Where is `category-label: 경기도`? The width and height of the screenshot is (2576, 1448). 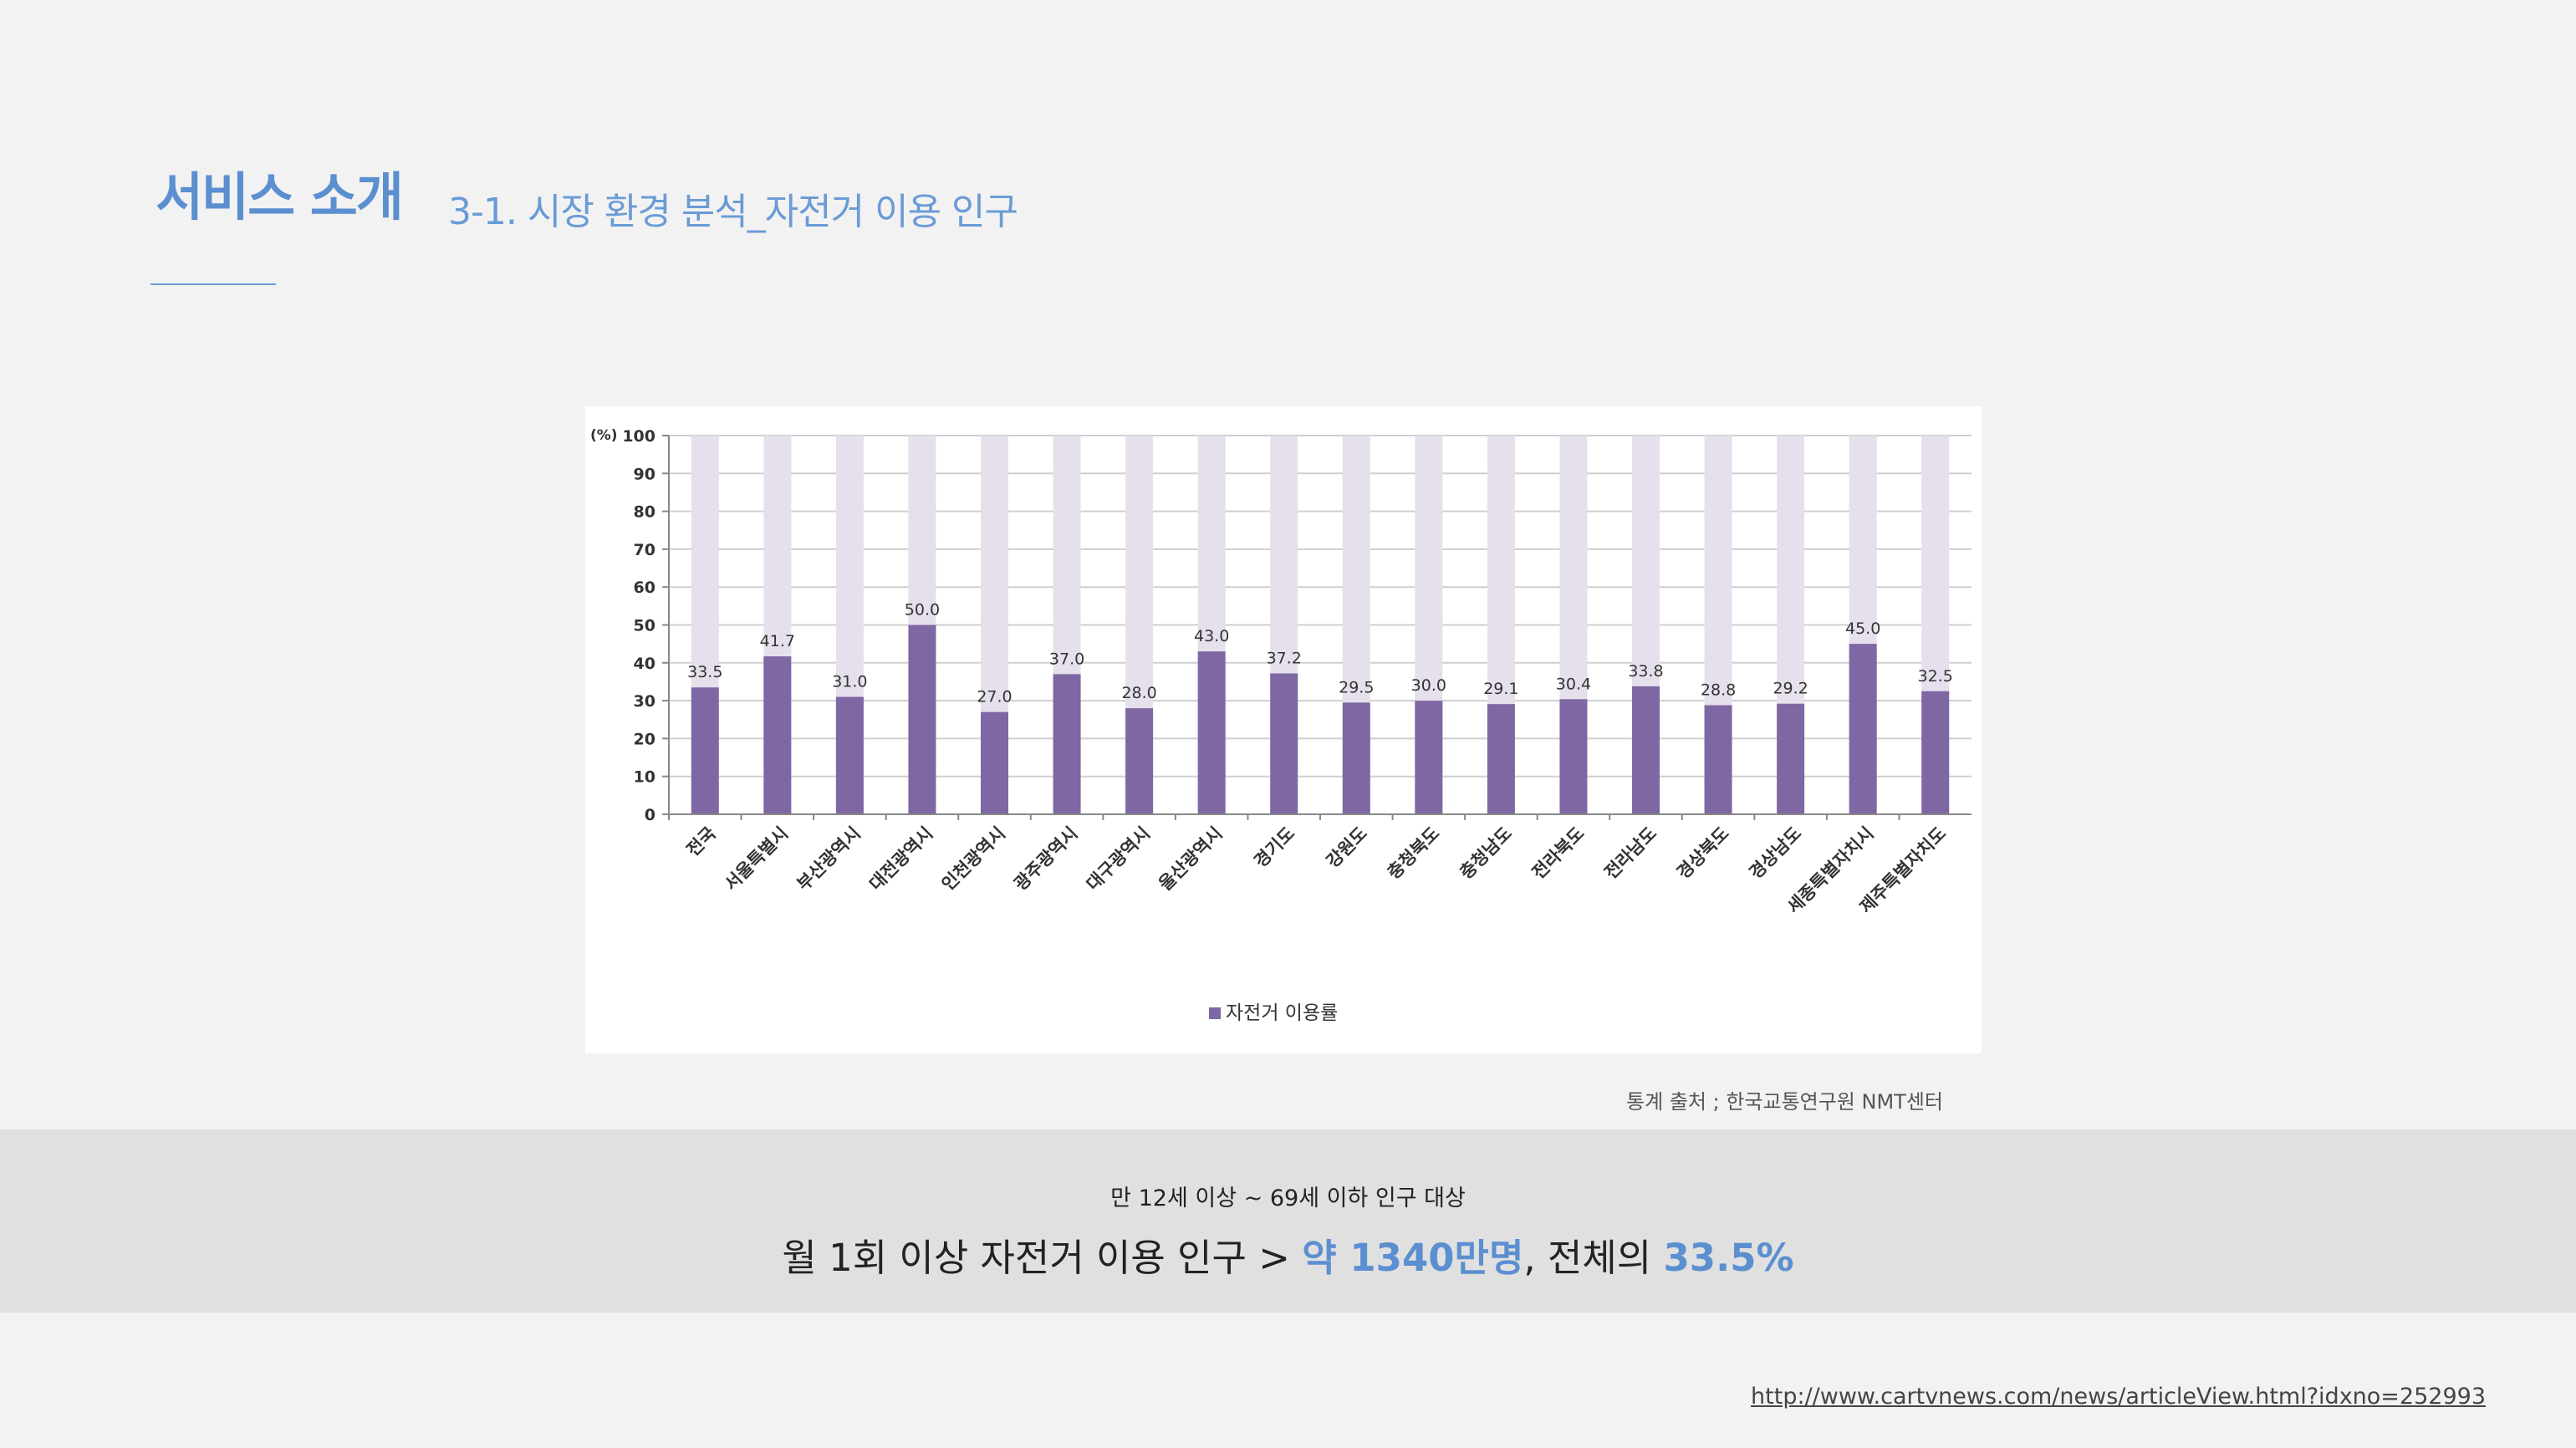 category-label: 경기도 is located at coordinates (1274, 847).